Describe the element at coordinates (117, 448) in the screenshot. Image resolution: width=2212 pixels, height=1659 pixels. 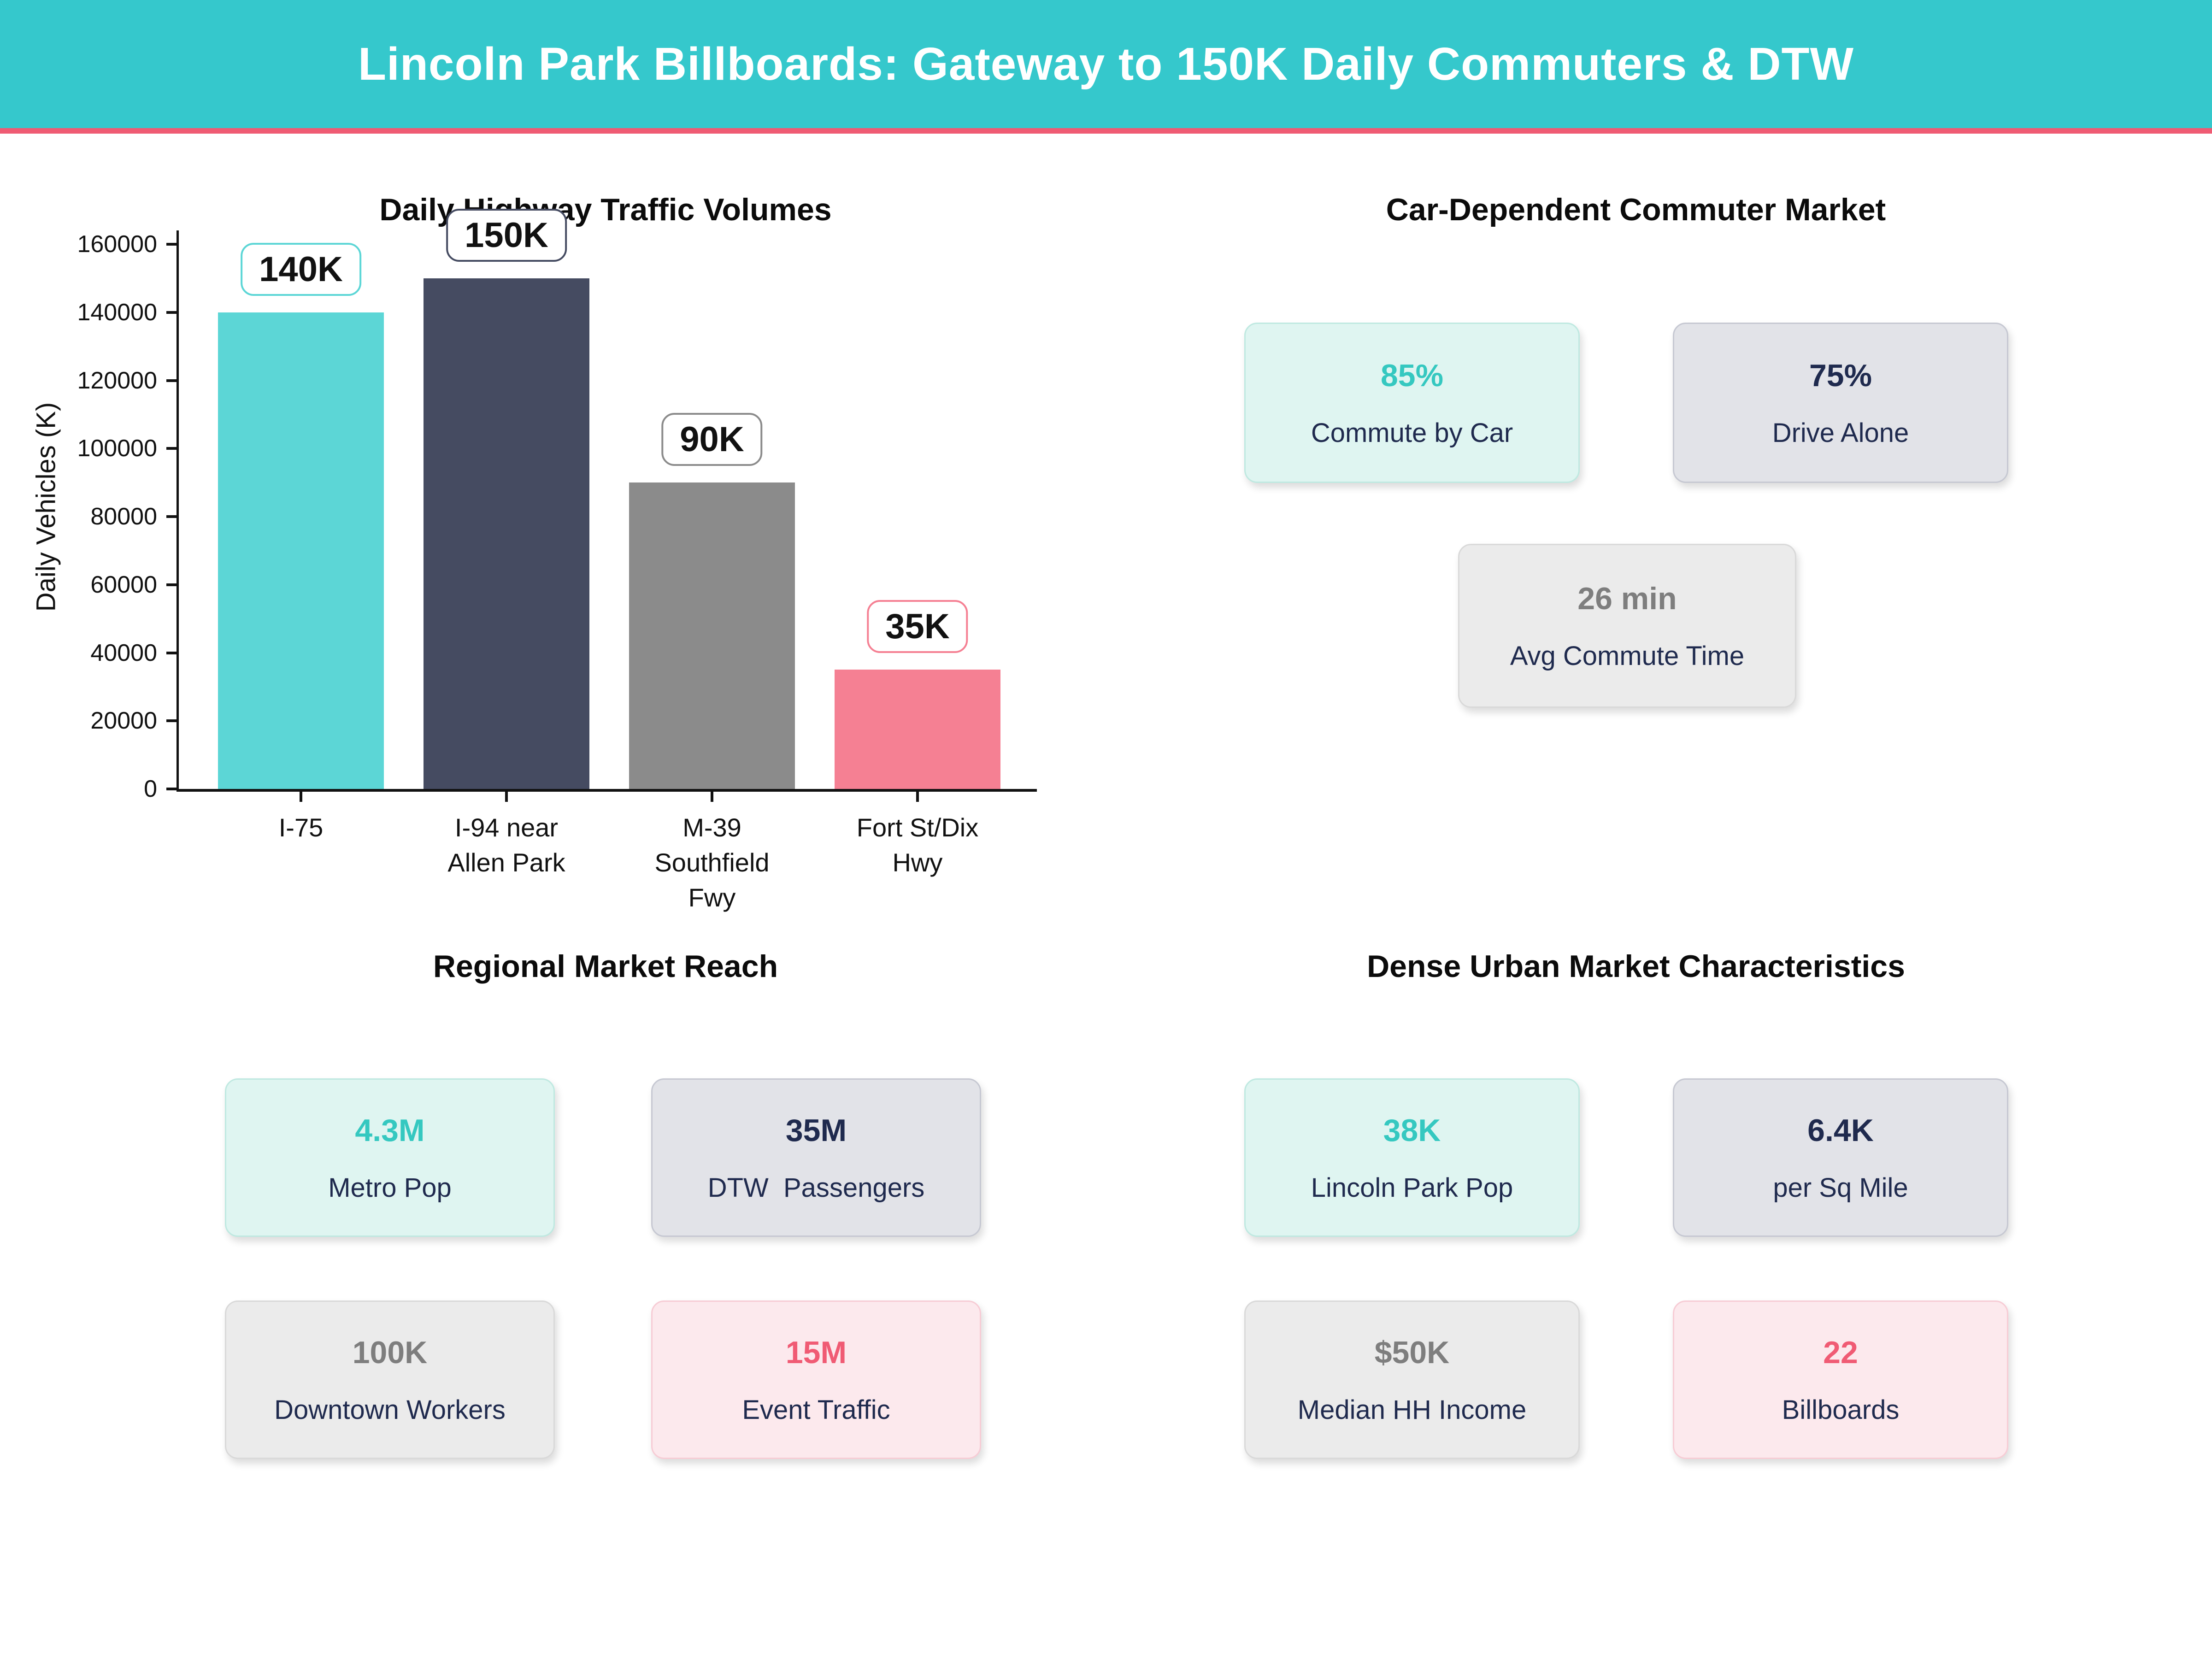
I see `y-tick-label: 100000` at that location.